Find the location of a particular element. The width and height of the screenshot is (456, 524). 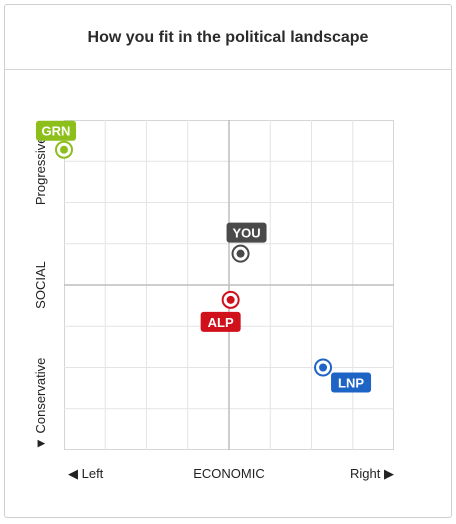

point-lnp: LNP is located at coordinates (343, 375).